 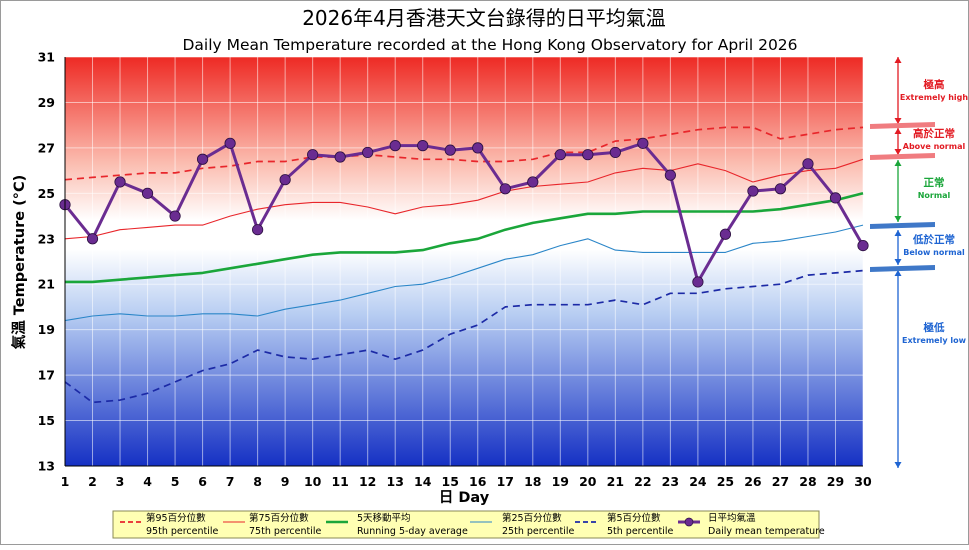 I want to click on x-tick-label: 23, so click(x=670, y=481).